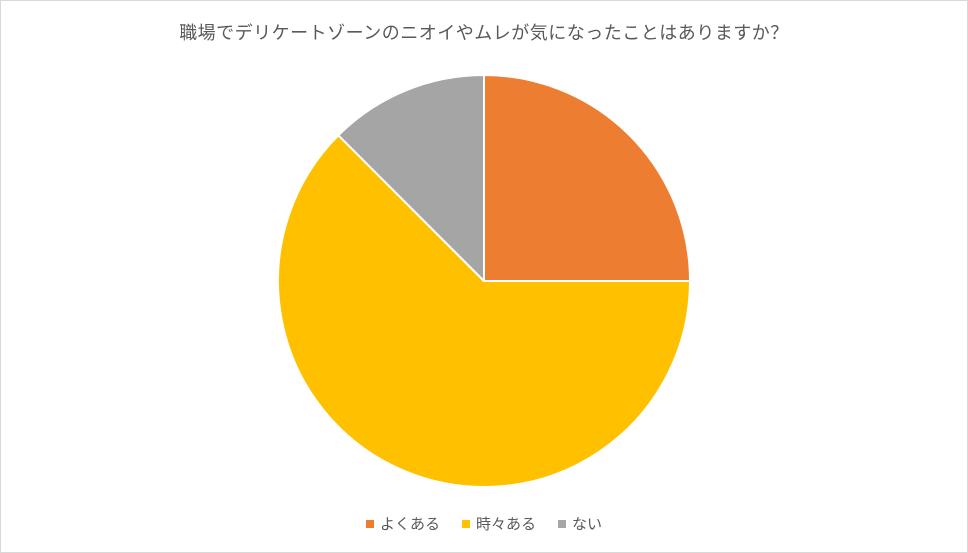 This screenshot has width=968, height=553. I want to click on legend-item-1: 時々ある, so click(498, 523).